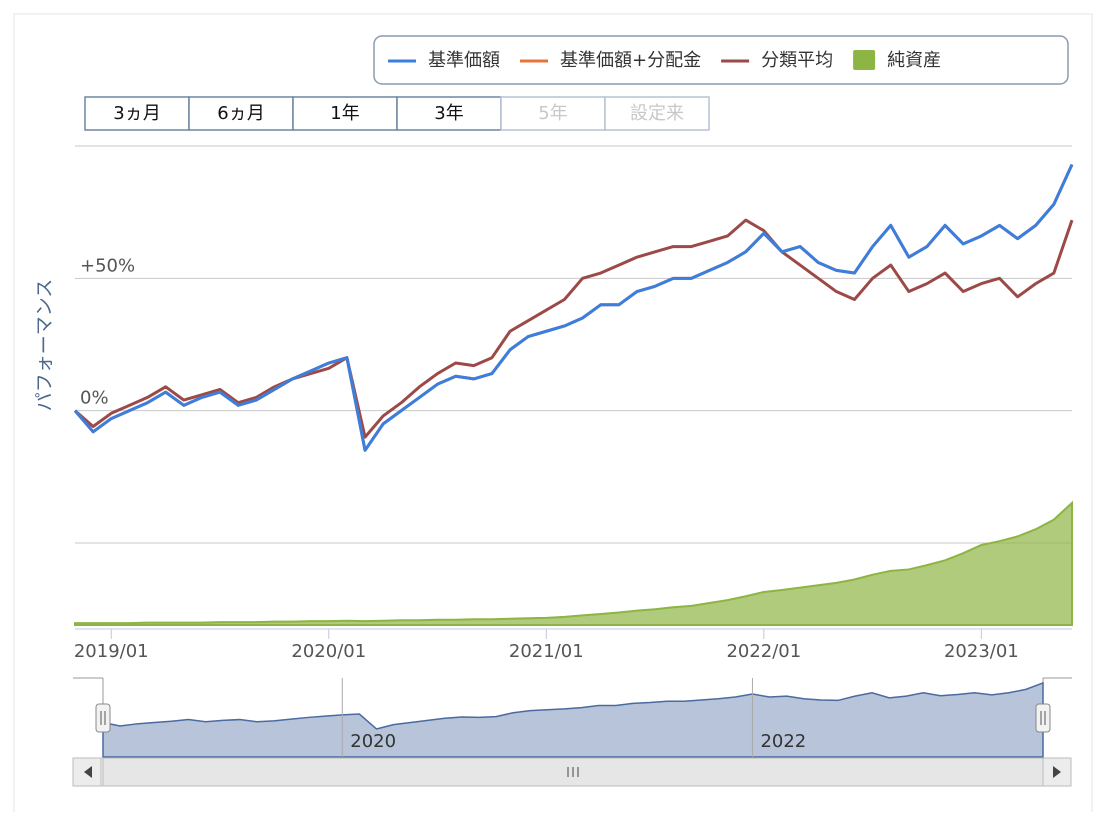 The height and width of the screenshot is (816, 1098). I want to click on scrollbar-thumb, so click(573, 772).